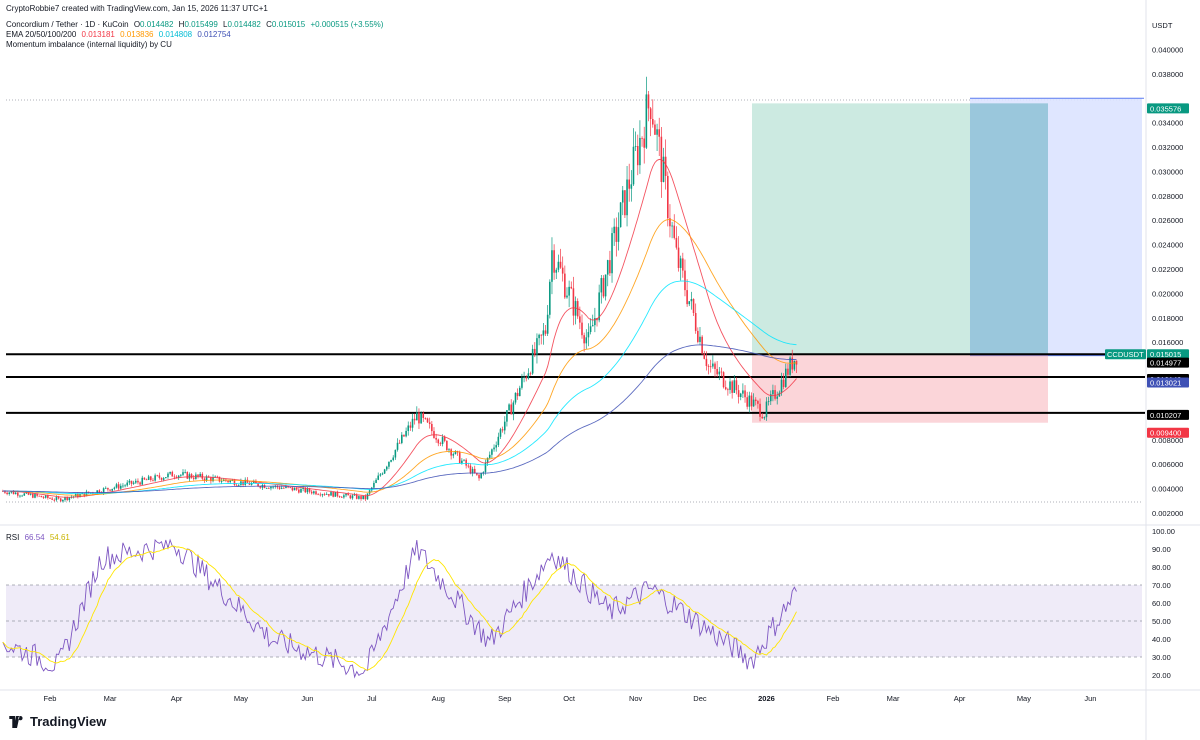  I want to click on price-label-box, so click(1168, 108).